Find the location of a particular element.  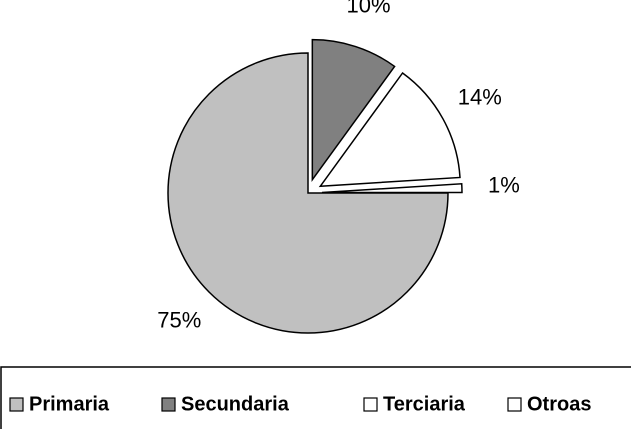

data-label: 14% is located at coordinates (480, 96).